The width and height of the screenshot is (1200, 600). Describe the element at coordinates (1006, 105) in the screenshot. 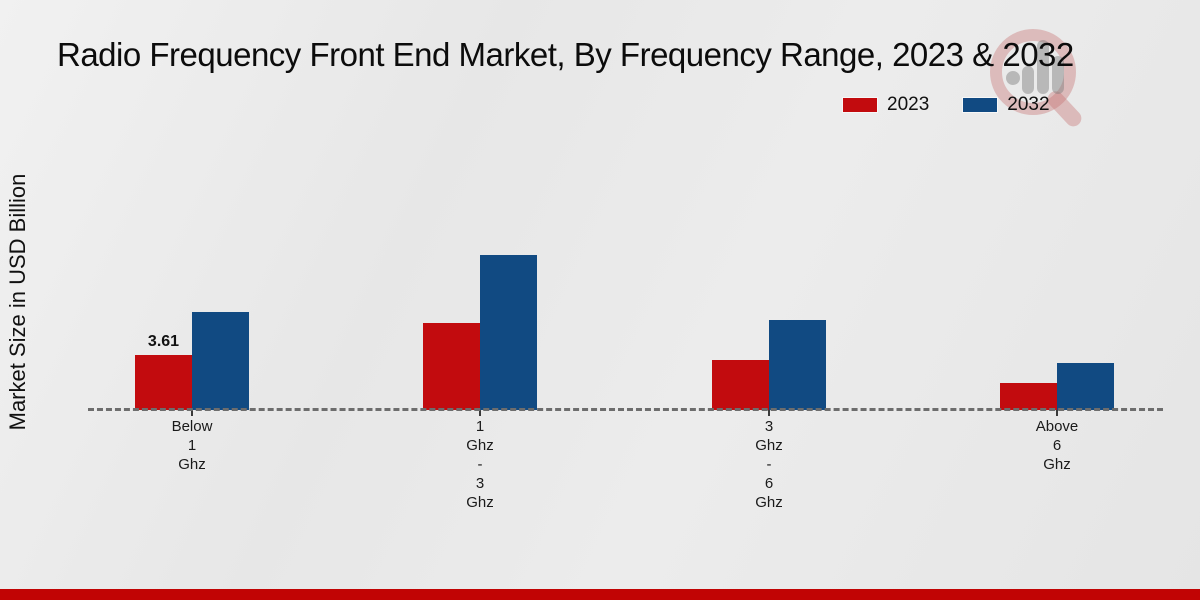

I see `legend-item-2032: 2032` at that location.